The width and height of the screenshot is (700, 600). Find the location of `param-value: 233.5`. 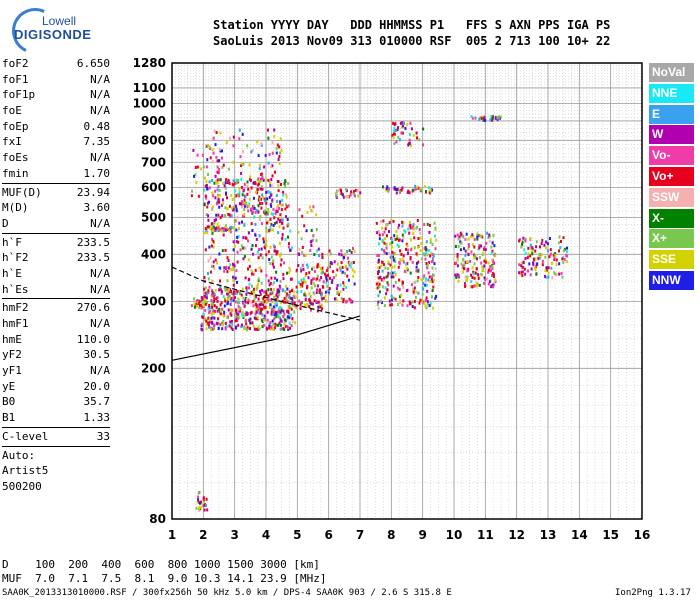

param-value: 233.5 is located at coordinates (93, 258).